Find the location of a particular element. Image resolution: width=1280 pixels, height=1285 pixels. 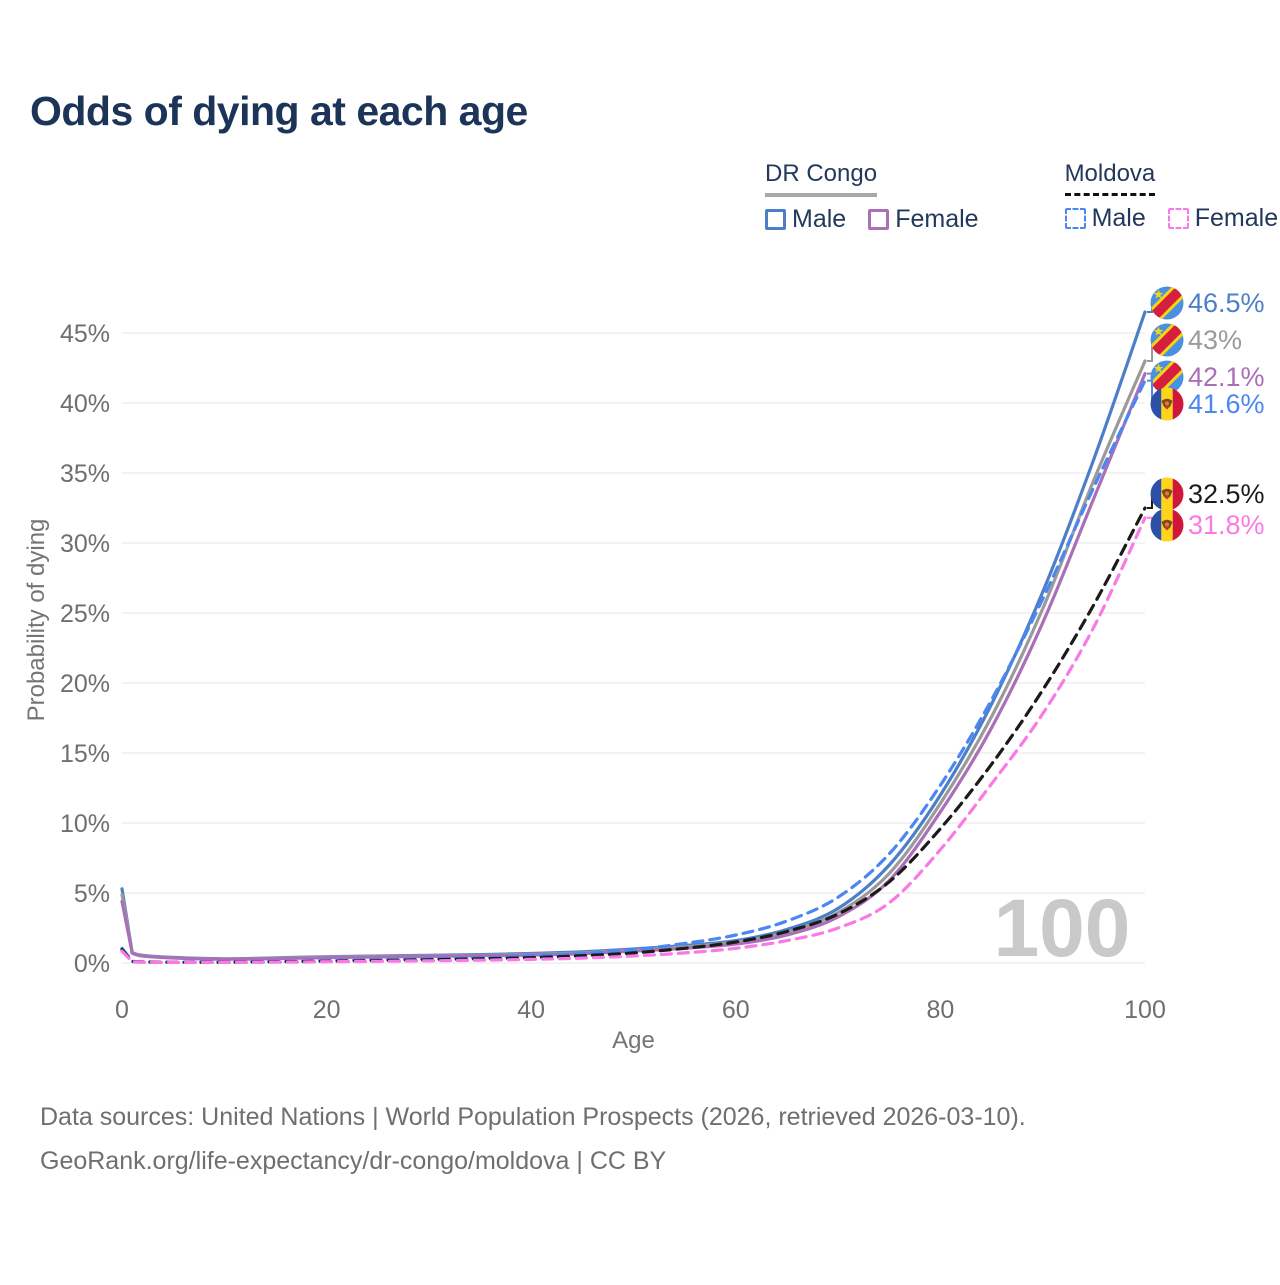

legend-label-moldova-male: Male is located at coordinates (1118, 218).